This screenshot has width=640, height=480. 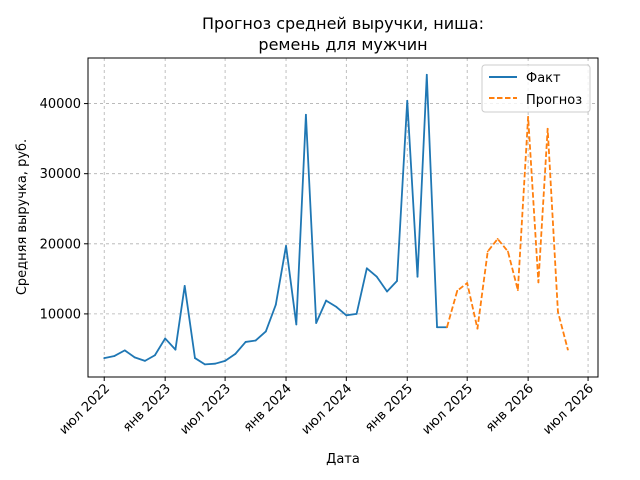 What do you see at coordinates (343, 459) in the screenshot?
I see `x-axis-label: Дата` at bounding box center [343, 459].